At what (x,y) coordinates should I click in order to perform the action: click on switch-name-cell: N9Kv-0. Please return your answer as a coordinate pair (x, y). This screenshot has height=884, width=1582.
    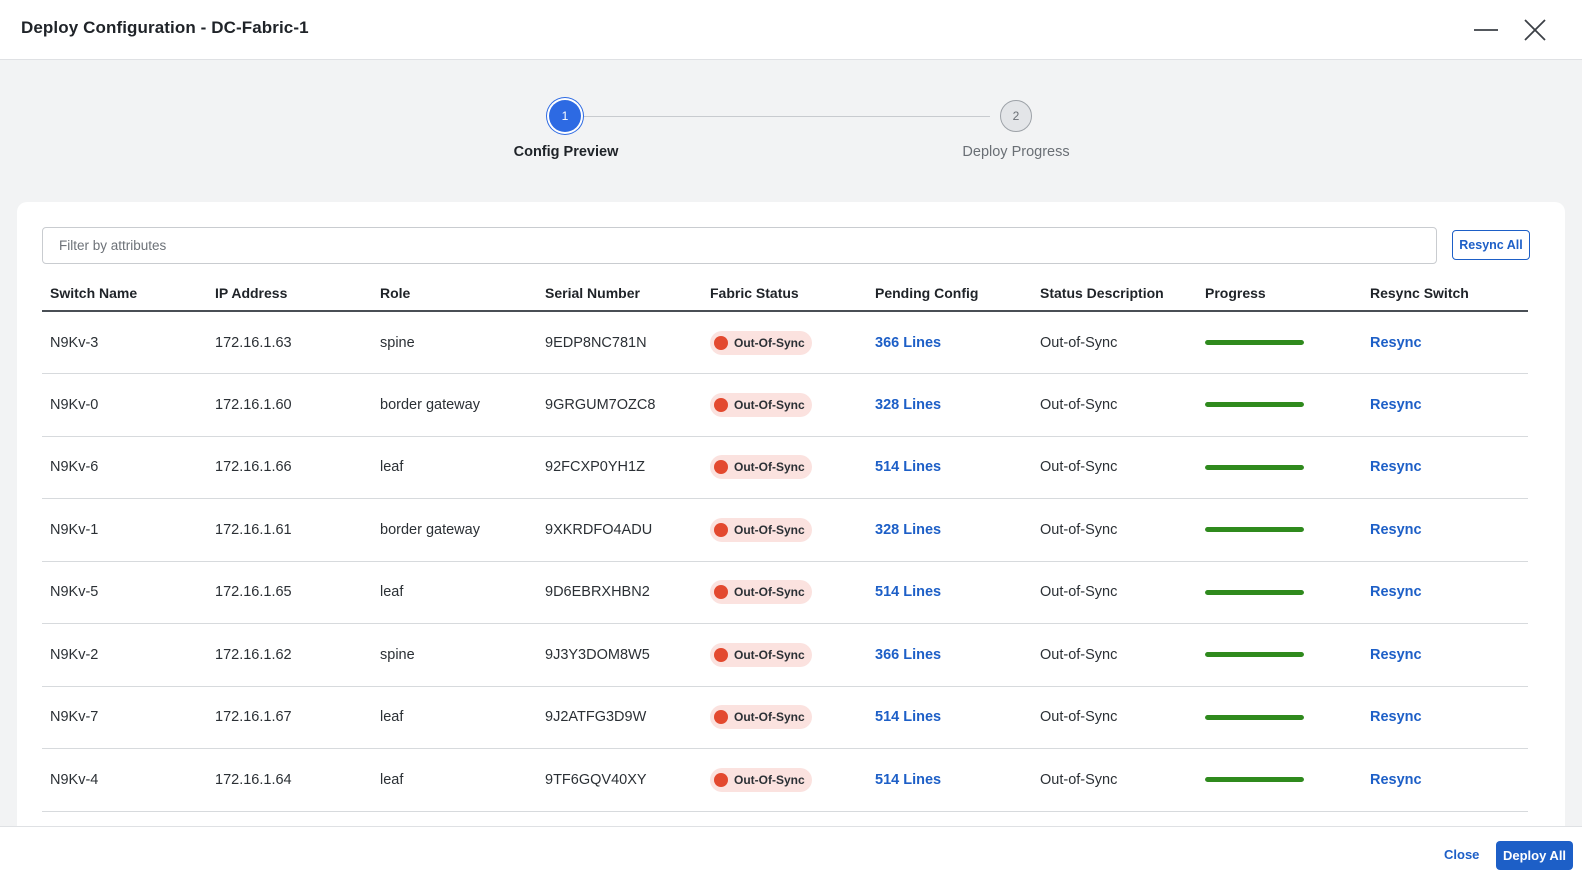
    Looking at the image, I should click on (124, 405).